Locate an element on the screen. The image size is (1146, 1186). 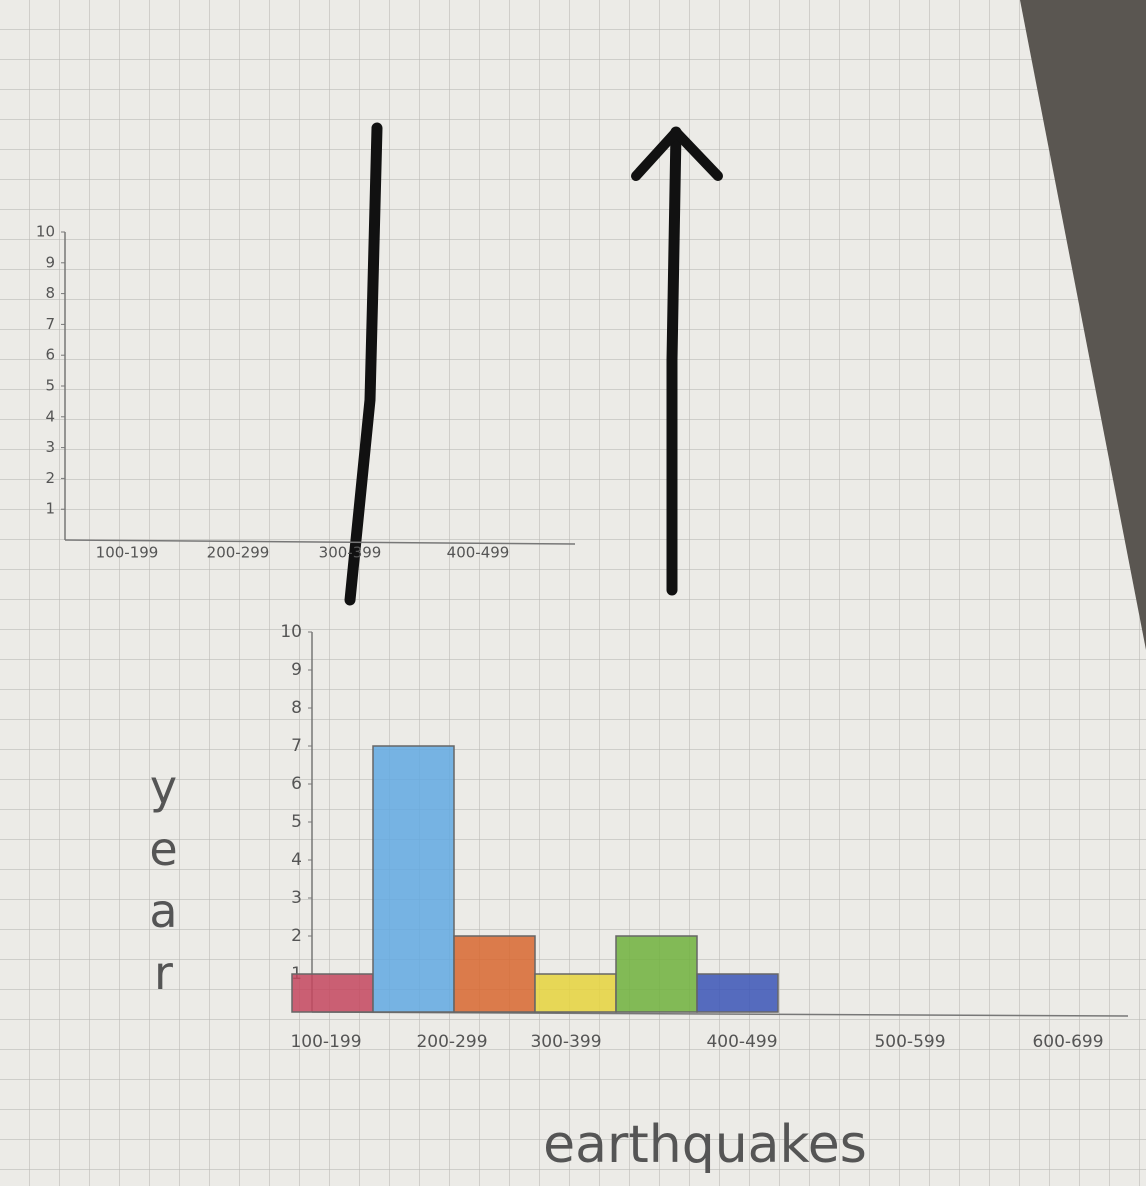
x-axis-label: earthquakes is located at coordinates (705, 1145).